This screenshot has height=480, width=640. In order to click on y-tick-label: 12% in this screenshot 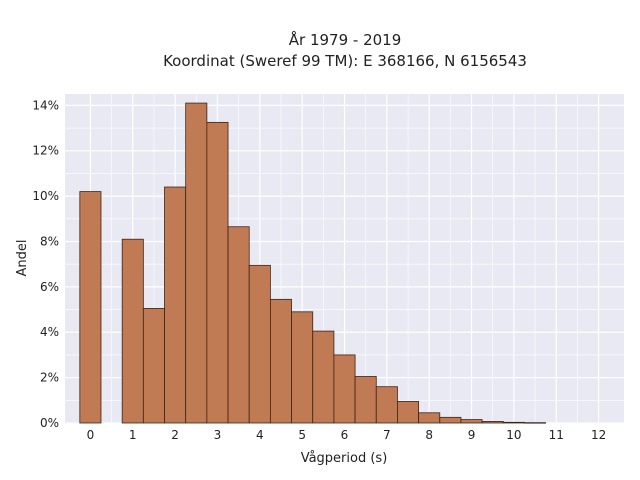, I will do `click(45, 151)`.